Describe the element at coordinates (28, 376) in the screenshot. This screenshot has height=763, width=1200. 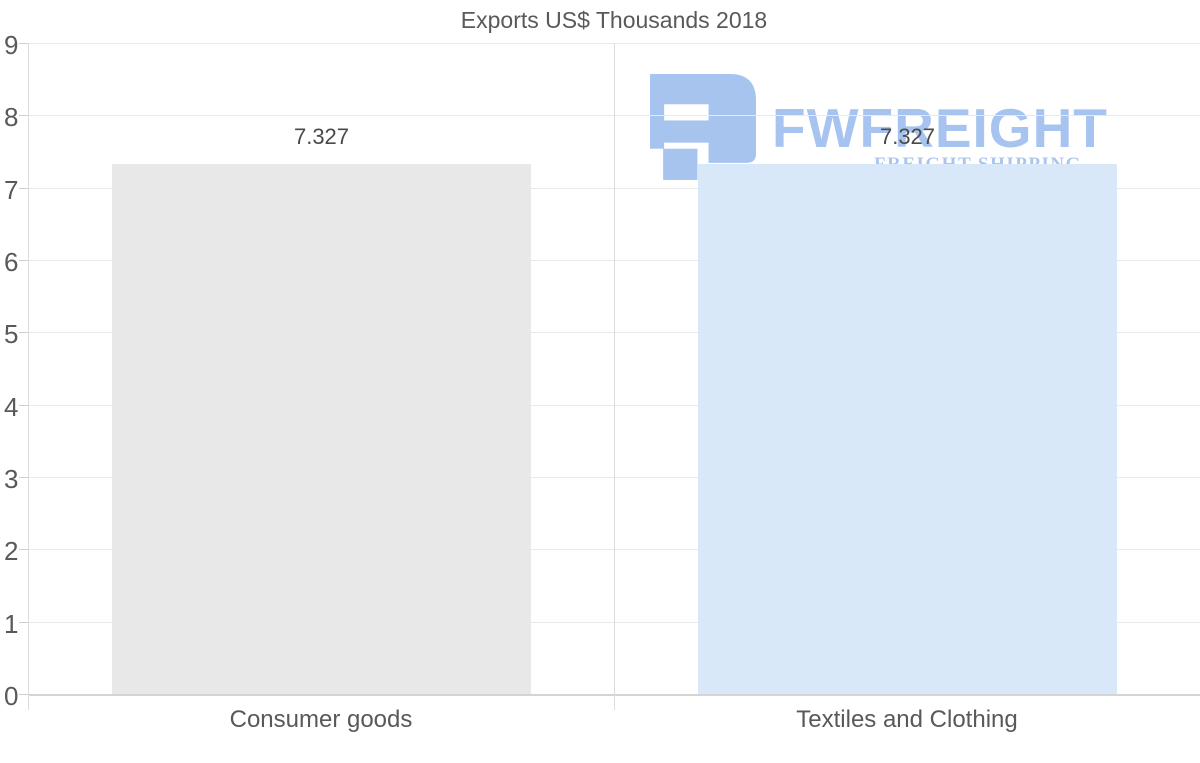
I see `y-axis-line` at that location.